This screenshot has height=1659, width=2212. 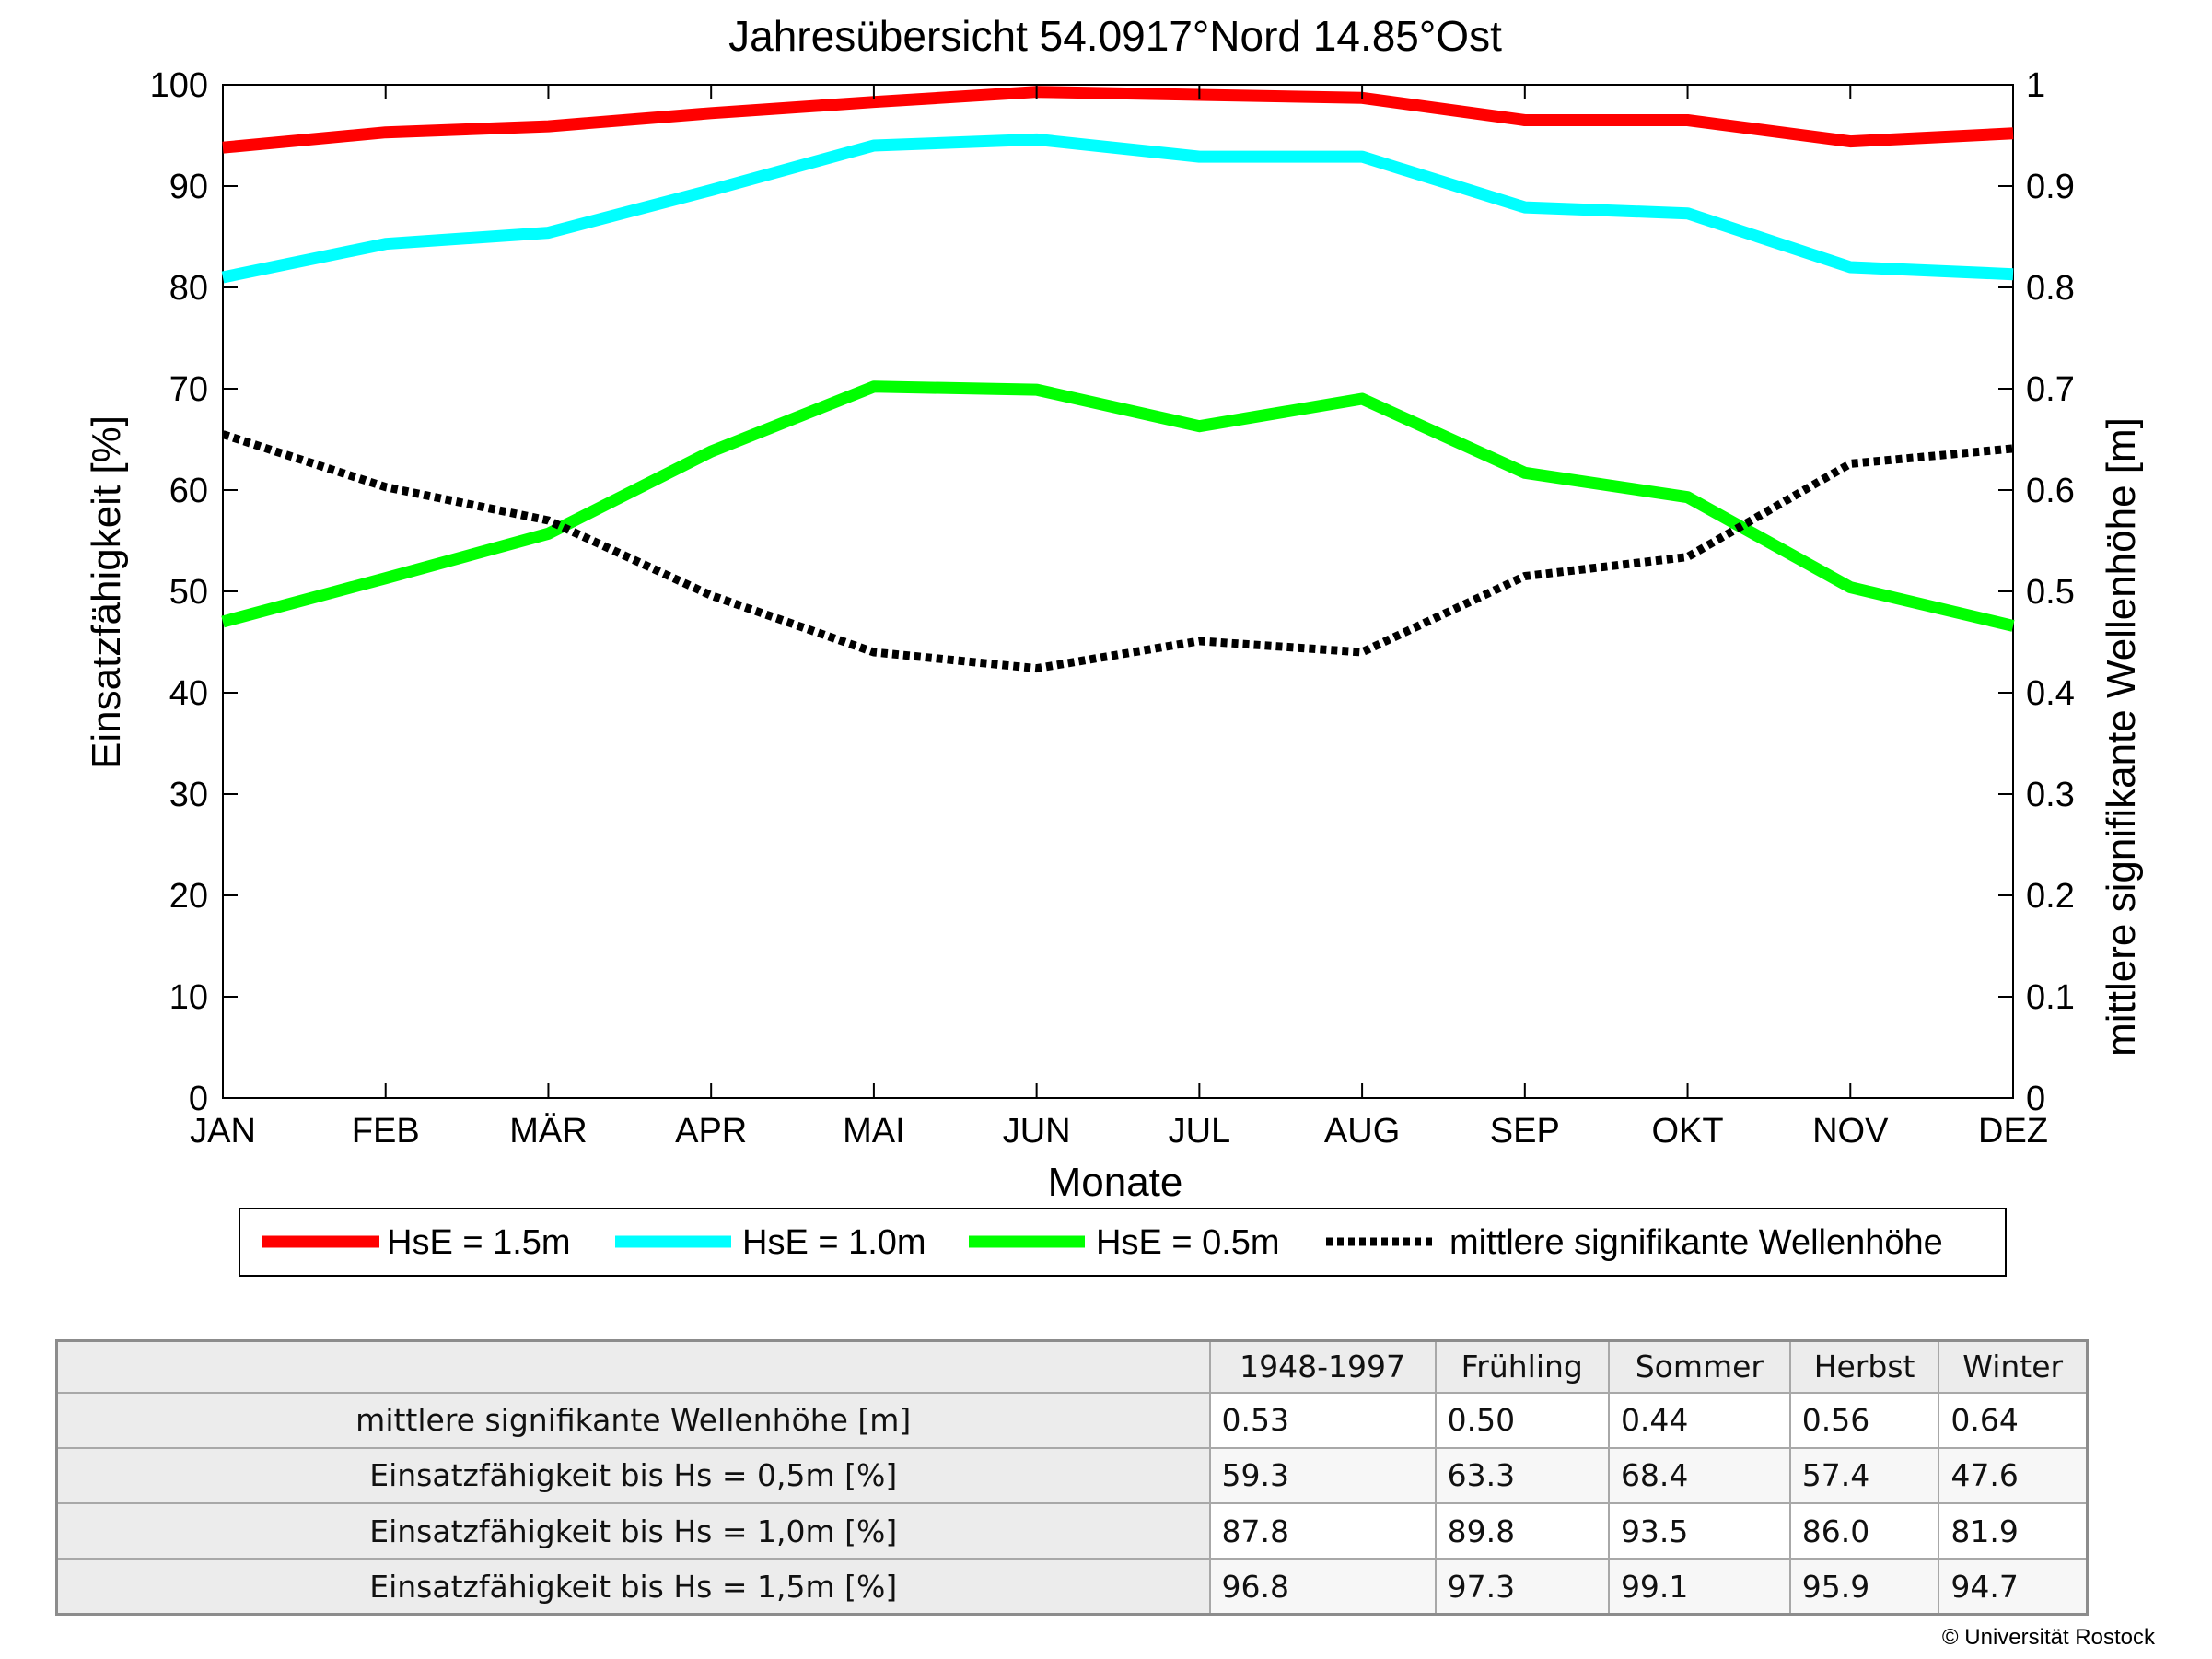 I want to click on table-cell: 57.4, so click(x=1864, y=1475).